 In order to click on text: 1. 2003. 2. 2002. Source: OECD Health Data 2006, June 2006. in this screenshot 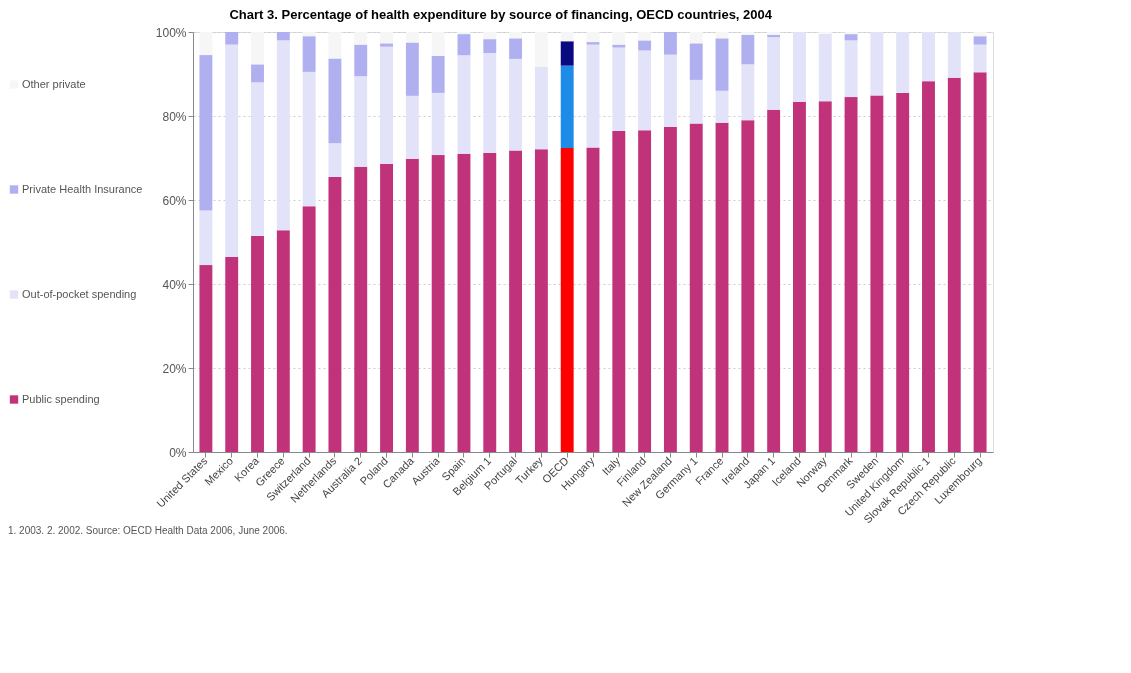, I will do `click(148, 530)`.